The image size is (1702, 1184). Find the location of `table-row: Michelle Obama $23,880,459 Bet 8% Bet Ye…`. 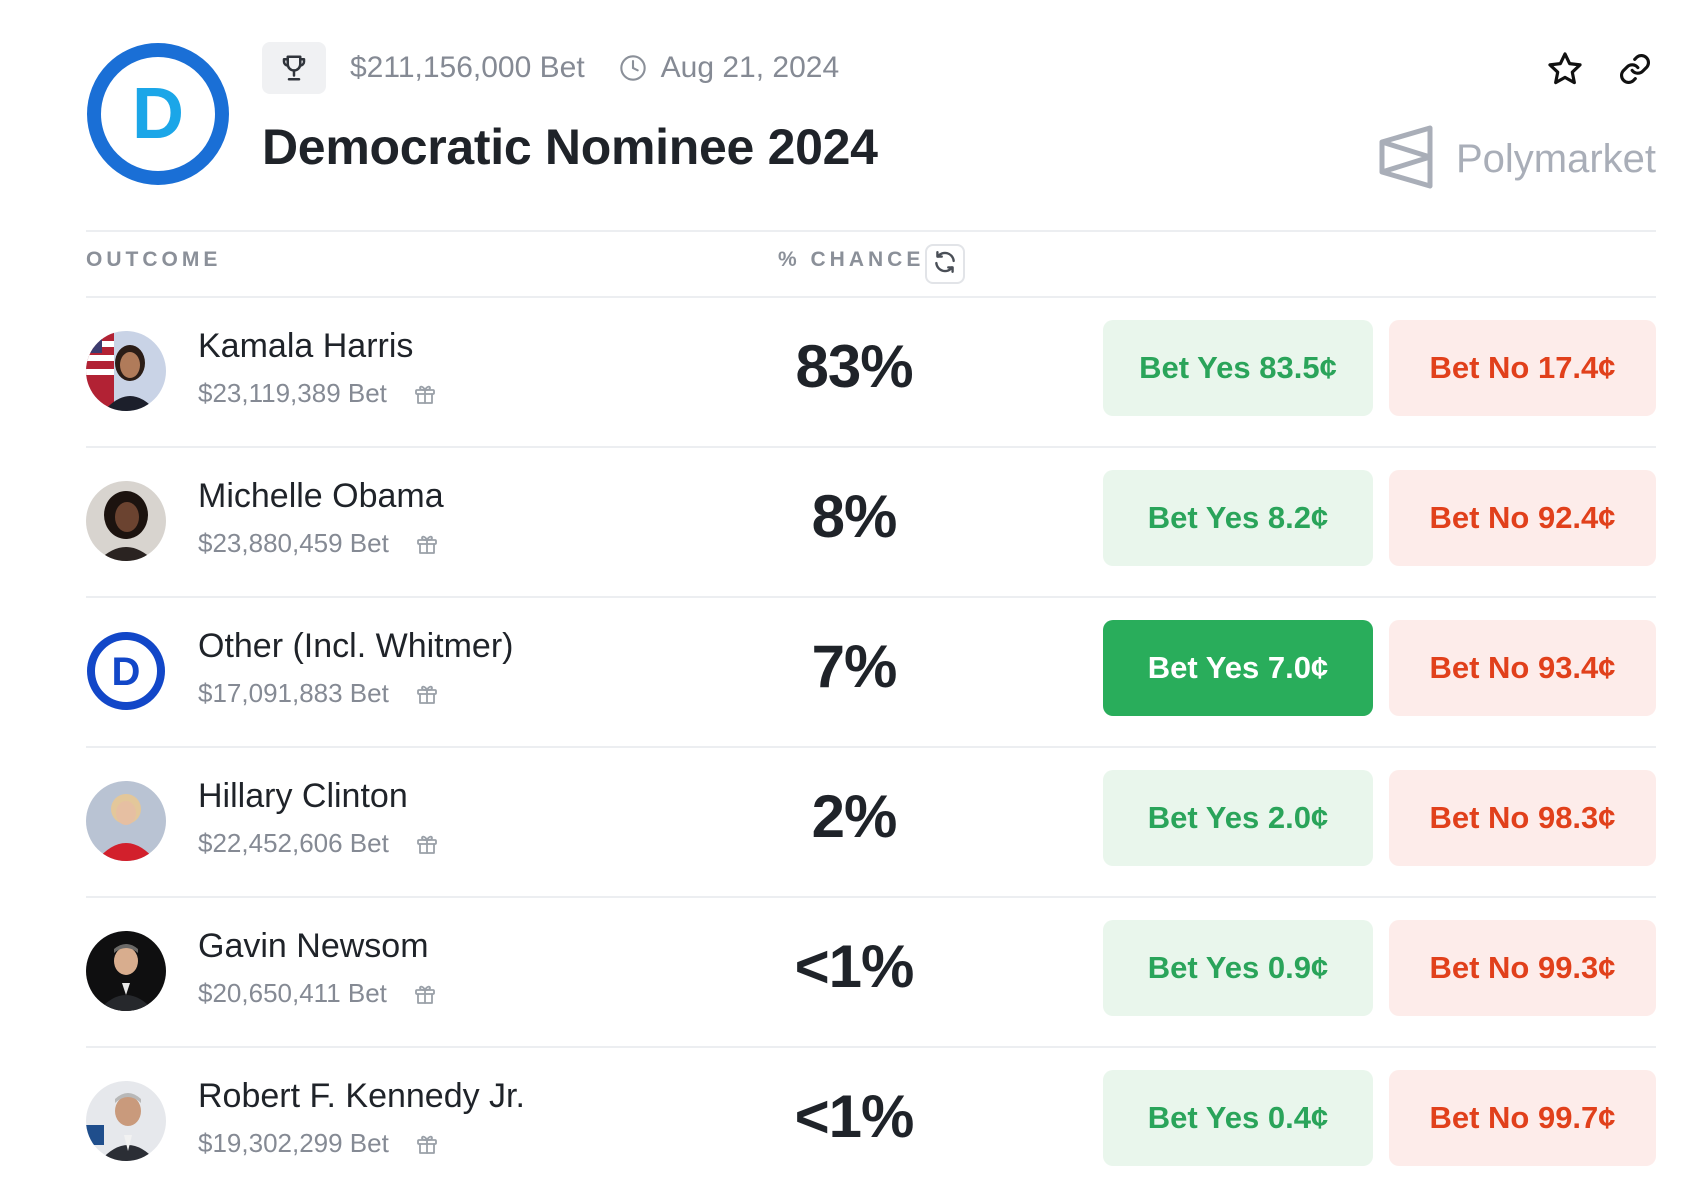

table-row: Michelle Obama $23,880,459 Bet 8% Bet Ye… is located at coordinates (871, 521).